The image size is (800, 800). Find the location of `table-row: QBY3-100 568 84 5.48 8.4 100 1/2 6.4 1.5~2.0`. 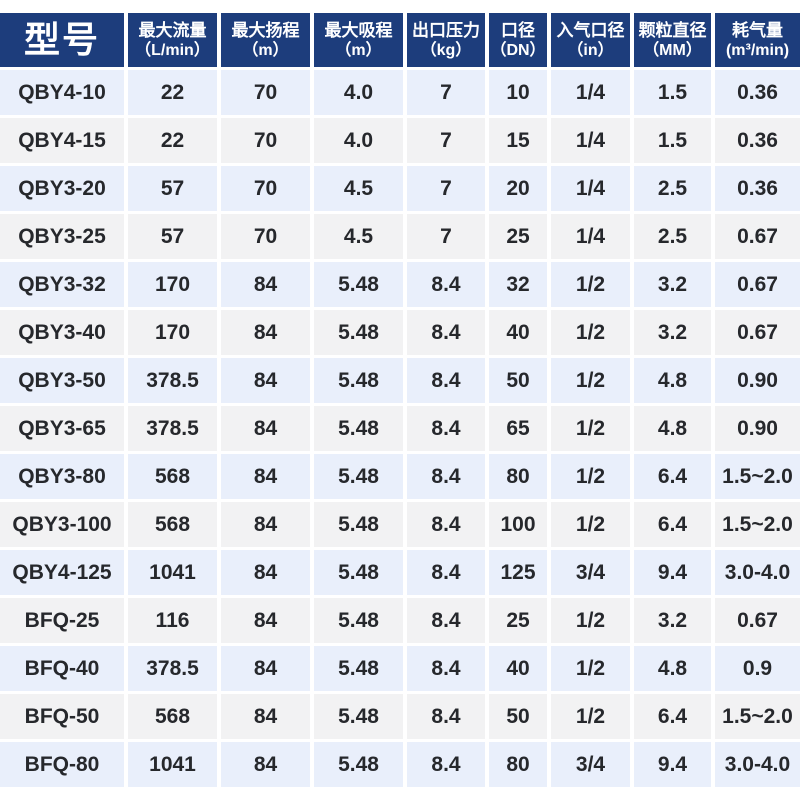

table-row: QBY3-100 568 84 5.48 8.4 100 1/2 6.4 1.5~2.0 is located at coordinates (400, 524).